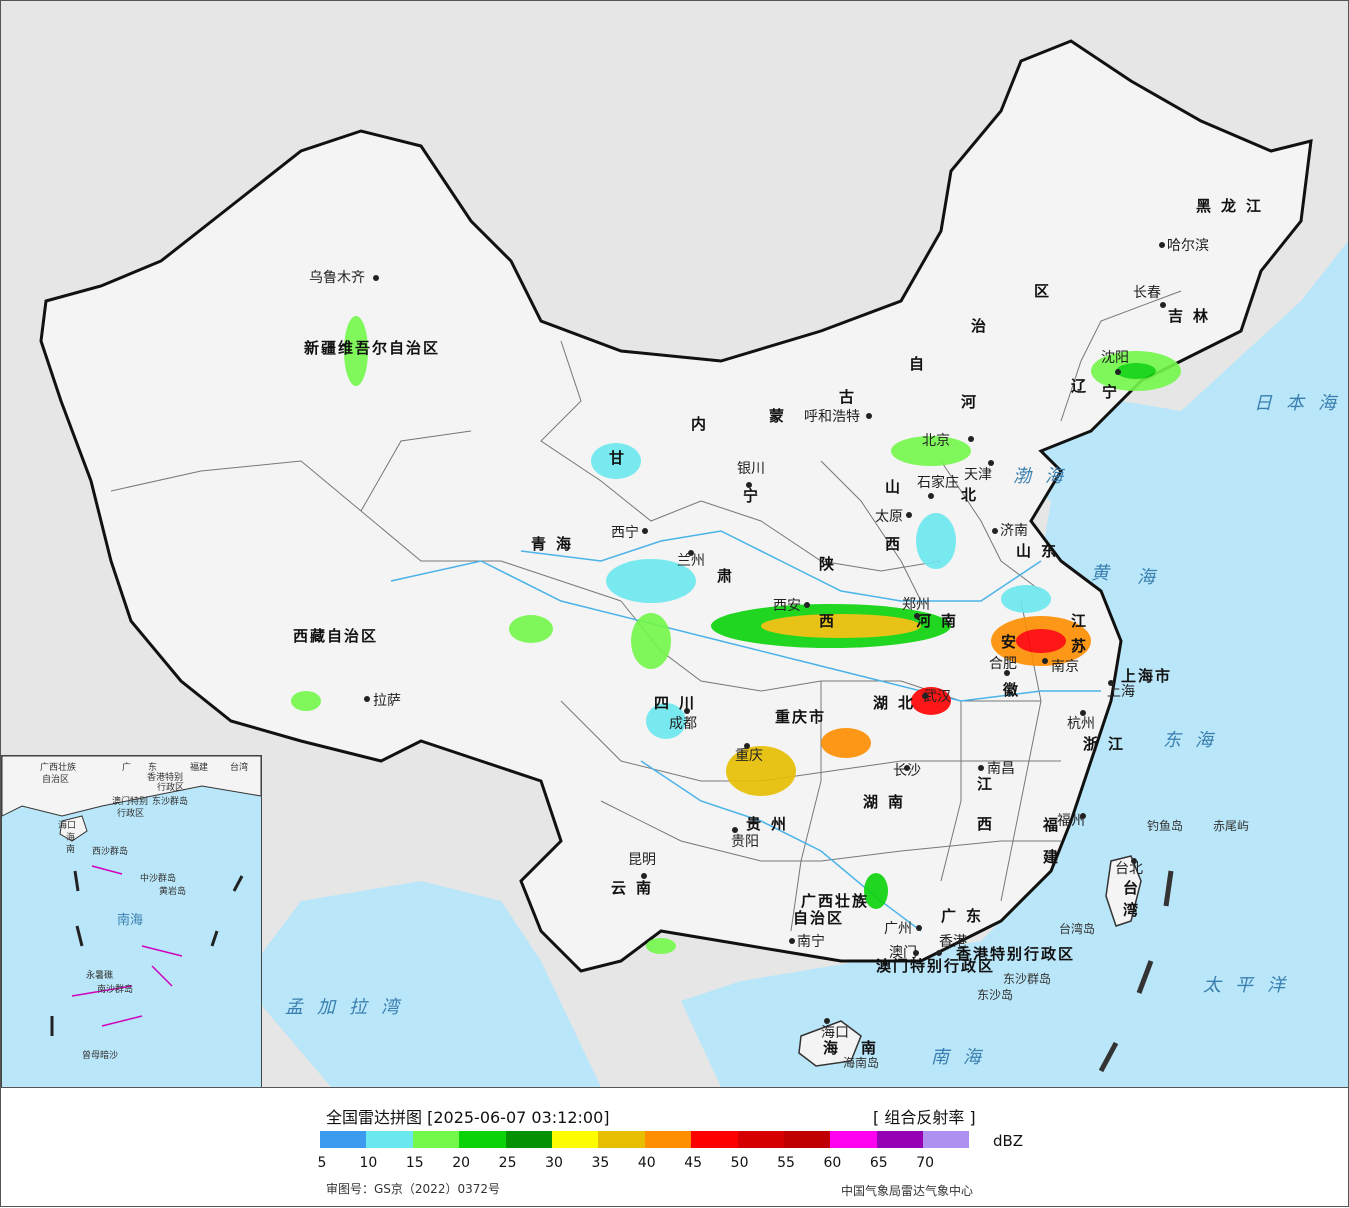 This screenshot has width=1349, height=1208. What do you see at coordinates (1055, 857) in the screenshot?
I see `region-label: 建` at bounding box center [1055, 857].